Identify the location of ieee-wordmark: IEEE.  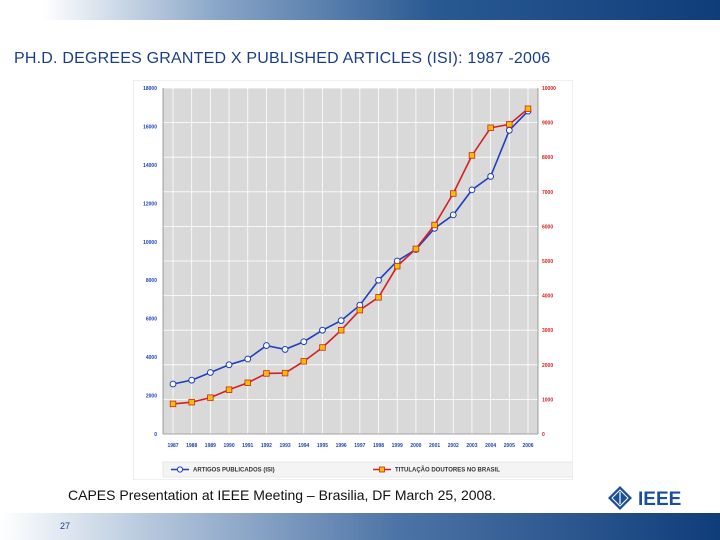
(659, 499).